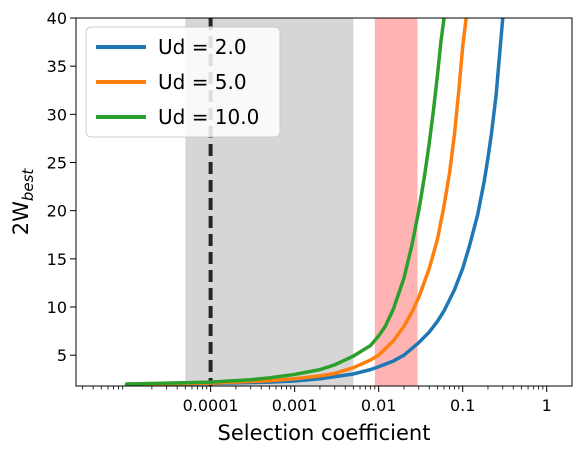 Image resolution: width=582 pixels, height=455 pixels. What do you see at coordinates (202, 47) in the screenshot?
I see `legend-label-1: Ud = 2.0` at bounding box center [202, 47].